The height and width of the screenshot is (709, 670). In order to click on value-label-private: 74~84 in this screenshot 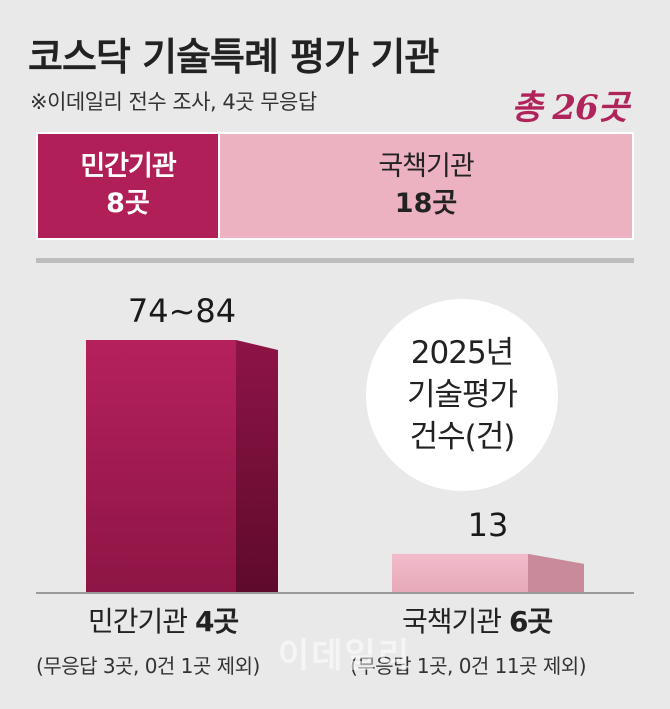, I will do `click(182, 311)`.